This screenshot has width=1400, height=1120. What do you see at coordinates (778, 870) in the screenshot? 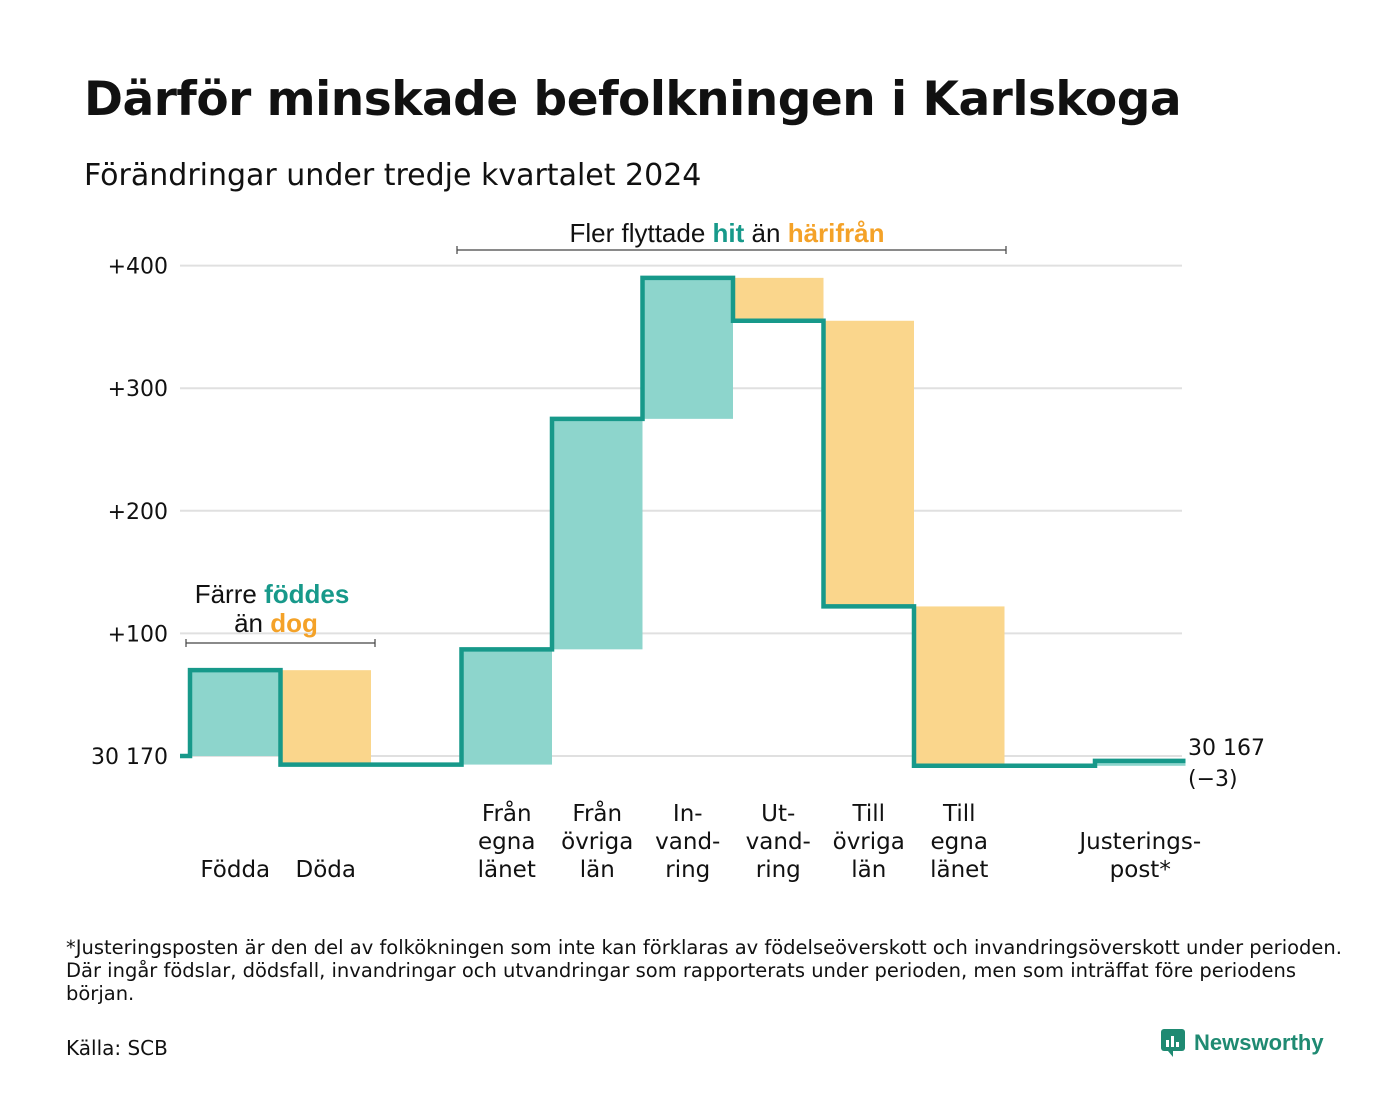
I see `category-label-6-2: ring` at bounding box center [778, 870].